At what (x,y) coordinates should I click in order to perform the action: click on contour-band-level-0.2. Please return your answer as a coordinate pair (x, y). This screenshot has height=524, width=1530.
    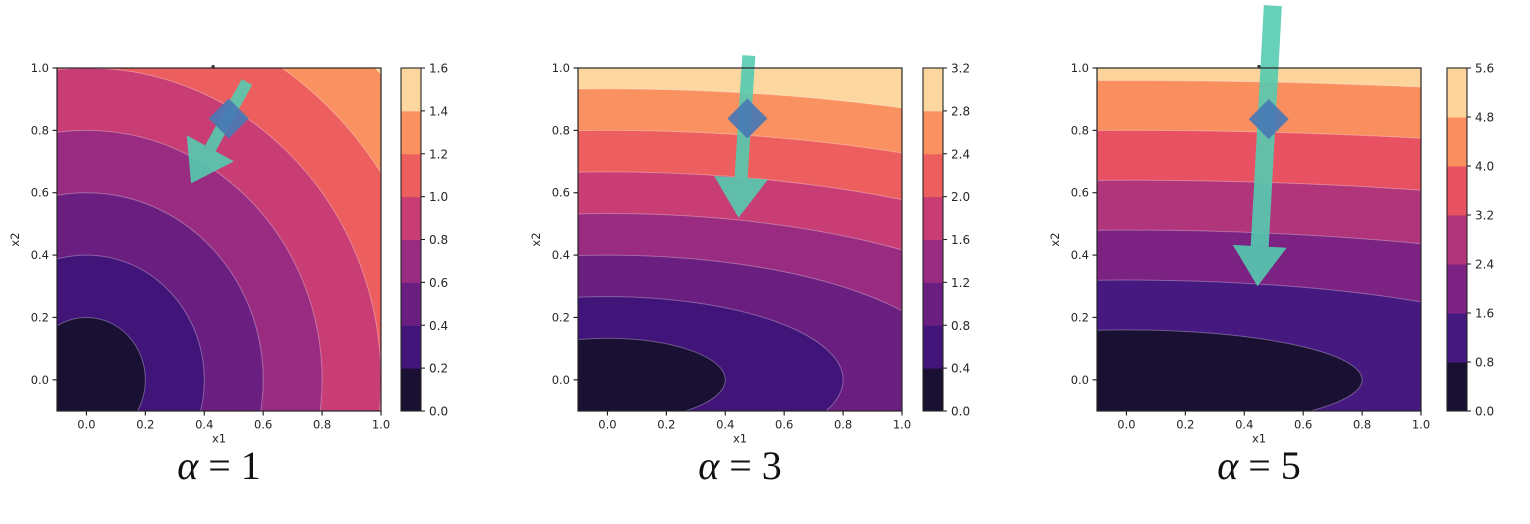
    Looking at the image, I should click on (101, 363).